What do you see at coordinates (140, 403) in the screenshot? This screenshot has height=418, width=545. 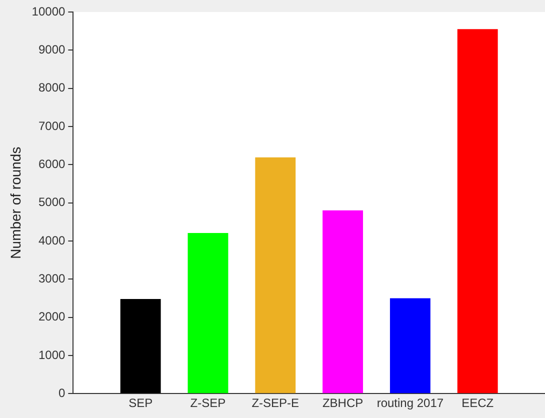 I see `x-tick-label: SEP` at bounding box center [140, 403].